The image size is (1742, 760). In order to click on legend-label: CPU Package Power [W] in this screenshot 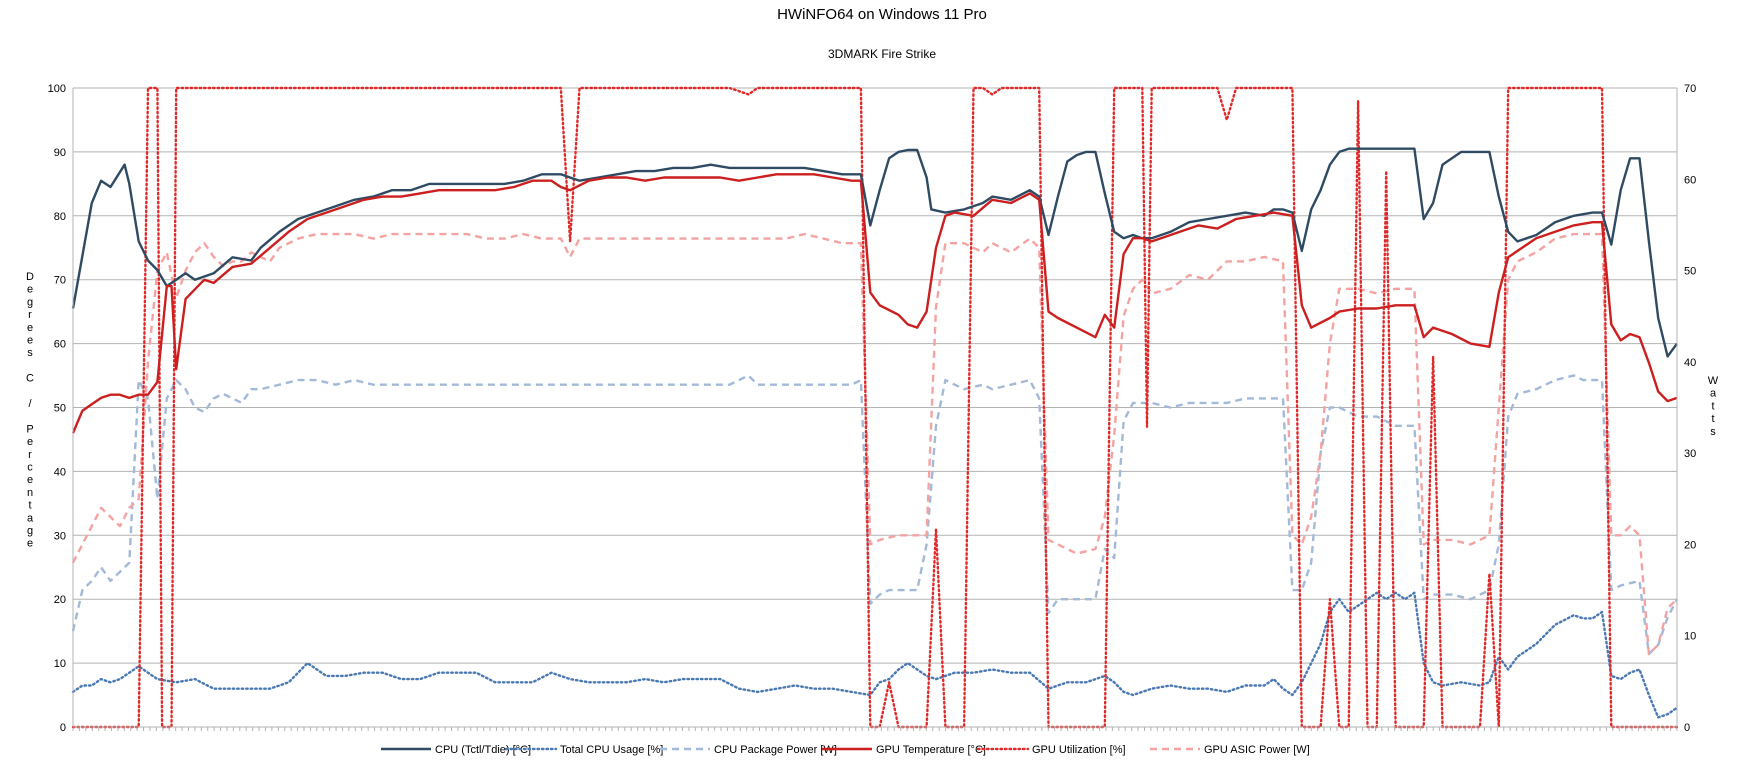, I will do `click(775, 750)`.